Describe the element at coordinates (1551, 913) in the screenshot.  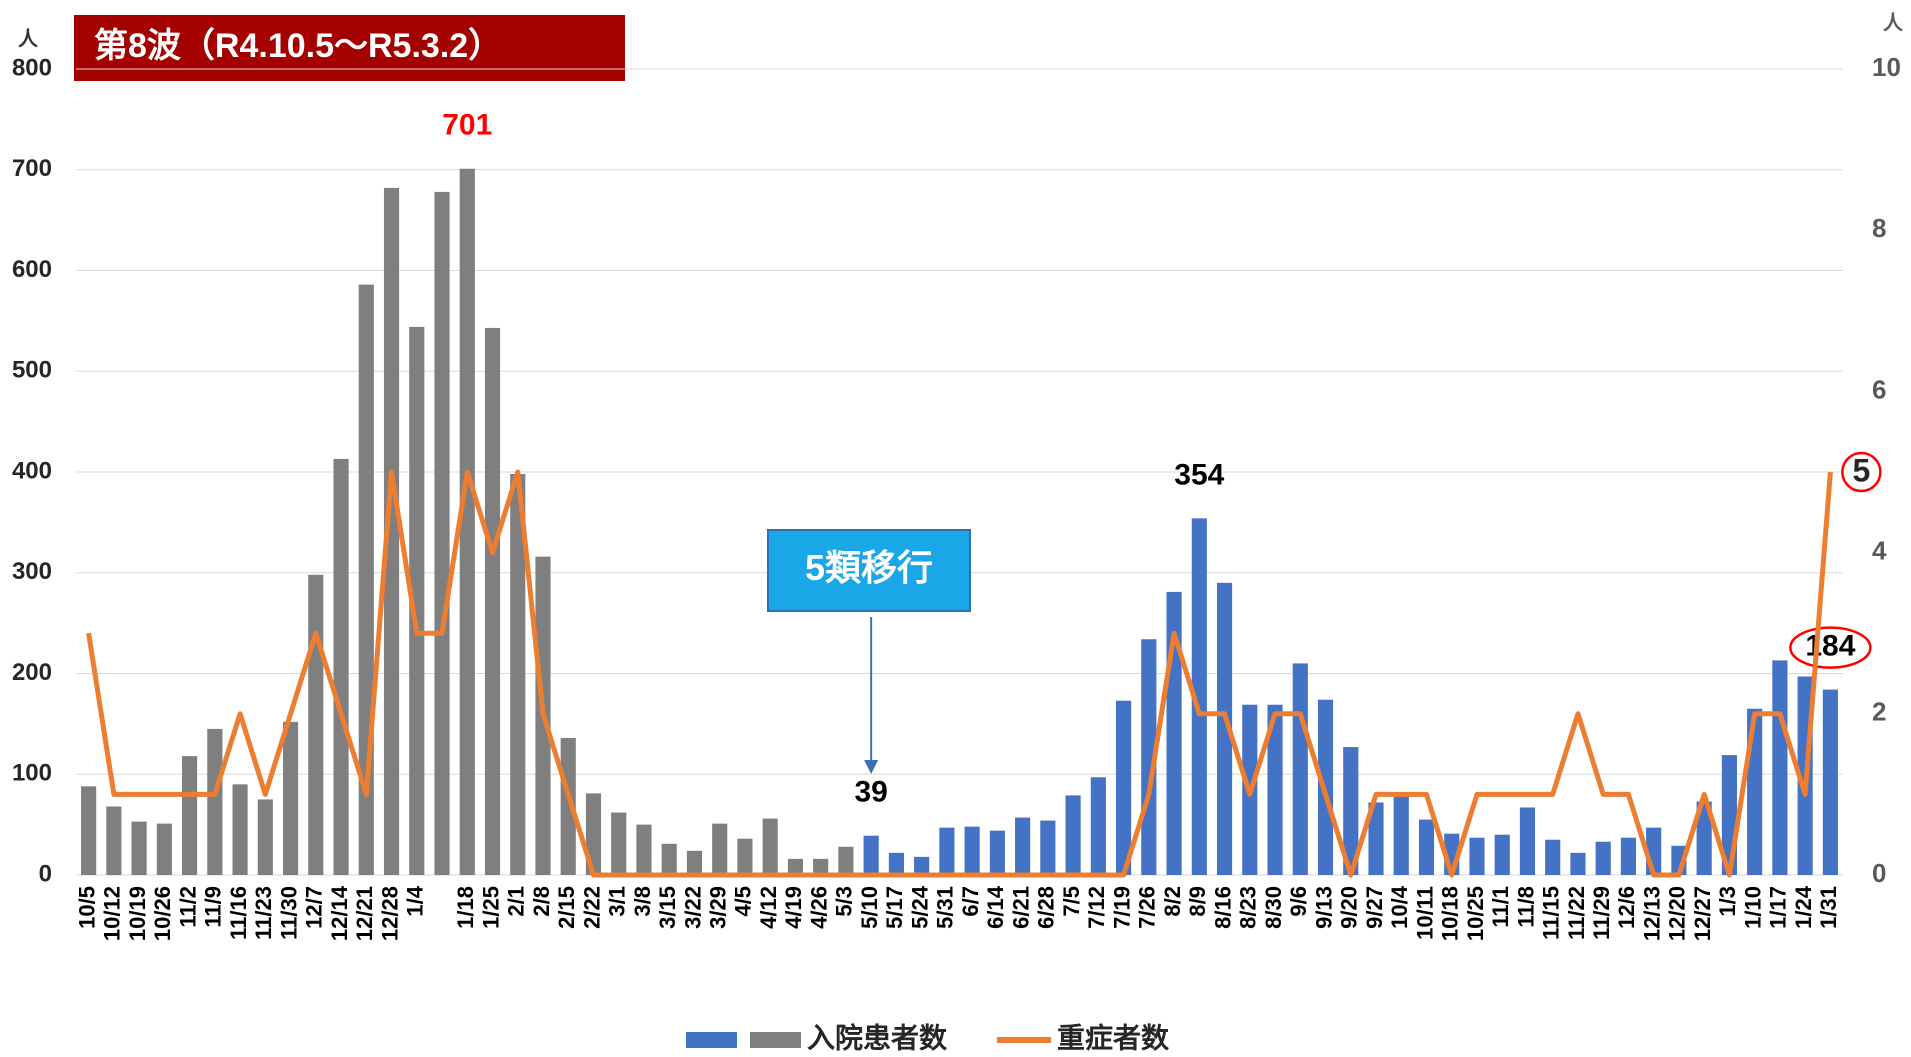
I see `x-tick-label: 11/15` at that location.